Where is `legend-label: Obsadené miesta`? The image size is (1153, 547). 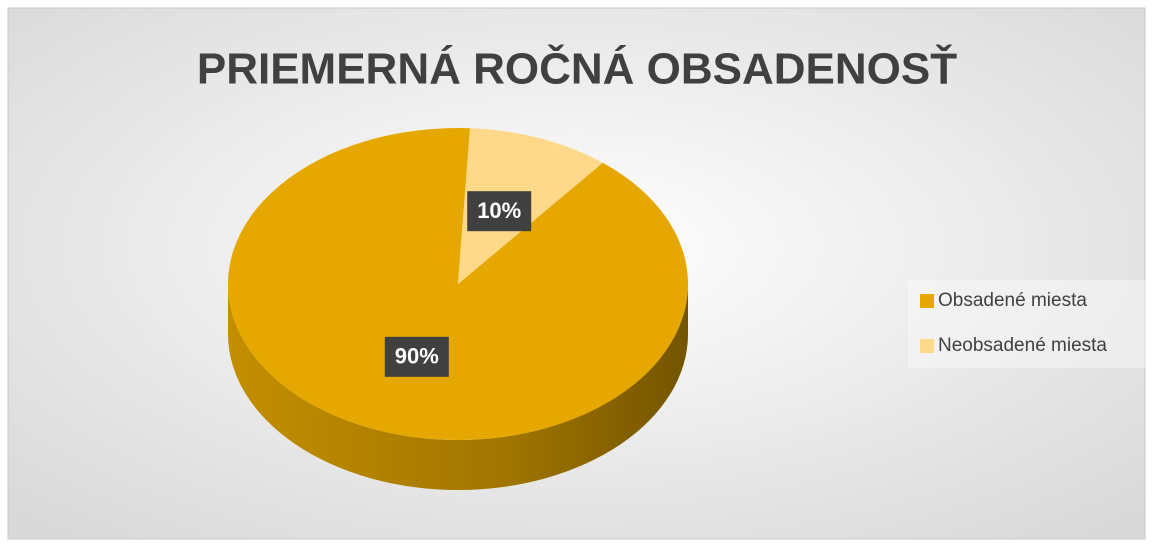
legend-label: Obsadené miesta is located at coordinates (1012, 300).